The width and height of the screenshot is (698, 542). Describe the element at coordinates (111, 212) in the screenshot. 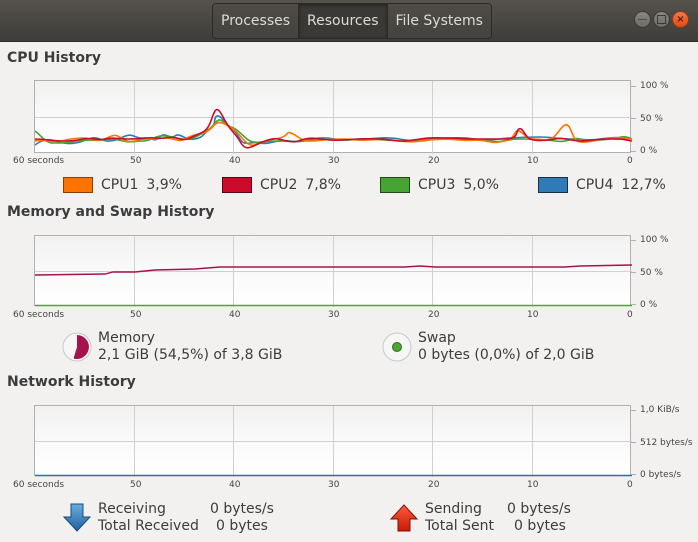

I see `memory-history-title: Memory and Swap History` at that location.